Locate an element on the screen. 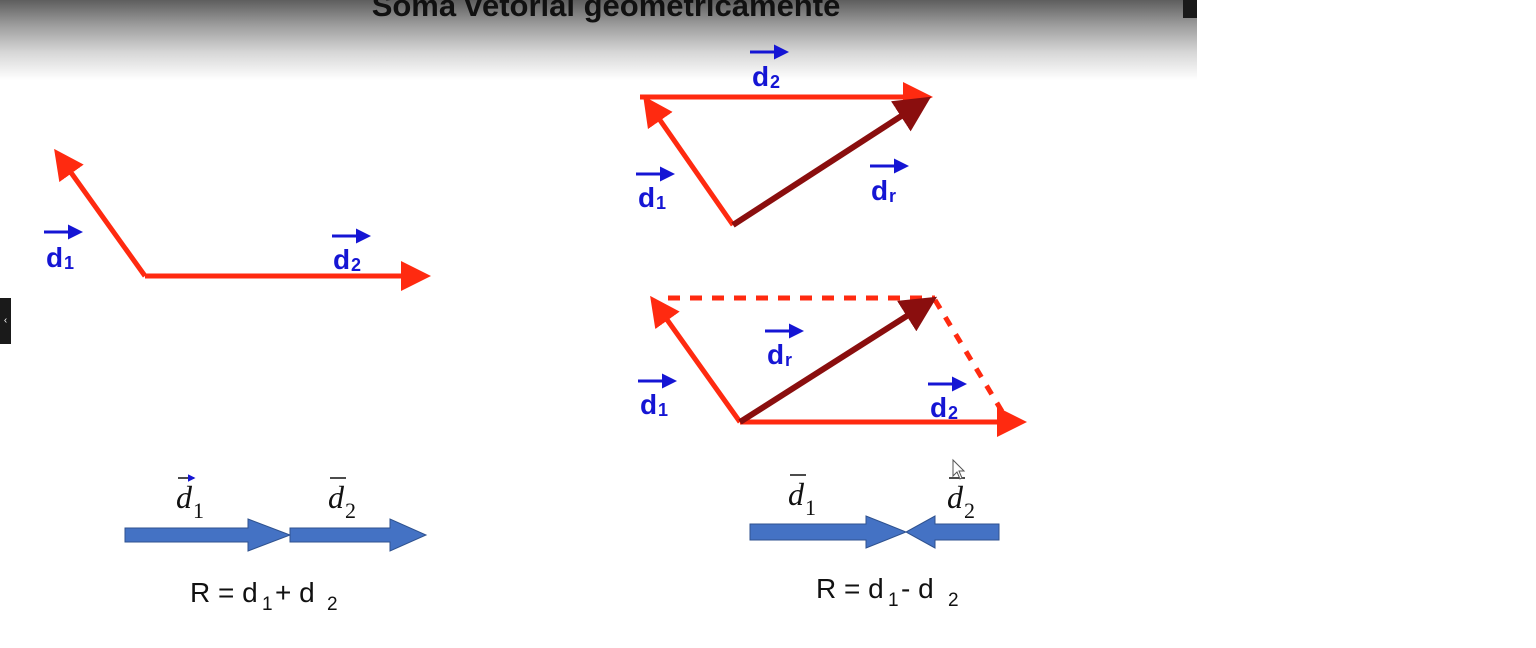  figure-collinear-sum: d 1 d 2 R = d 1 + d 2 is located at coordinates (276, 544).